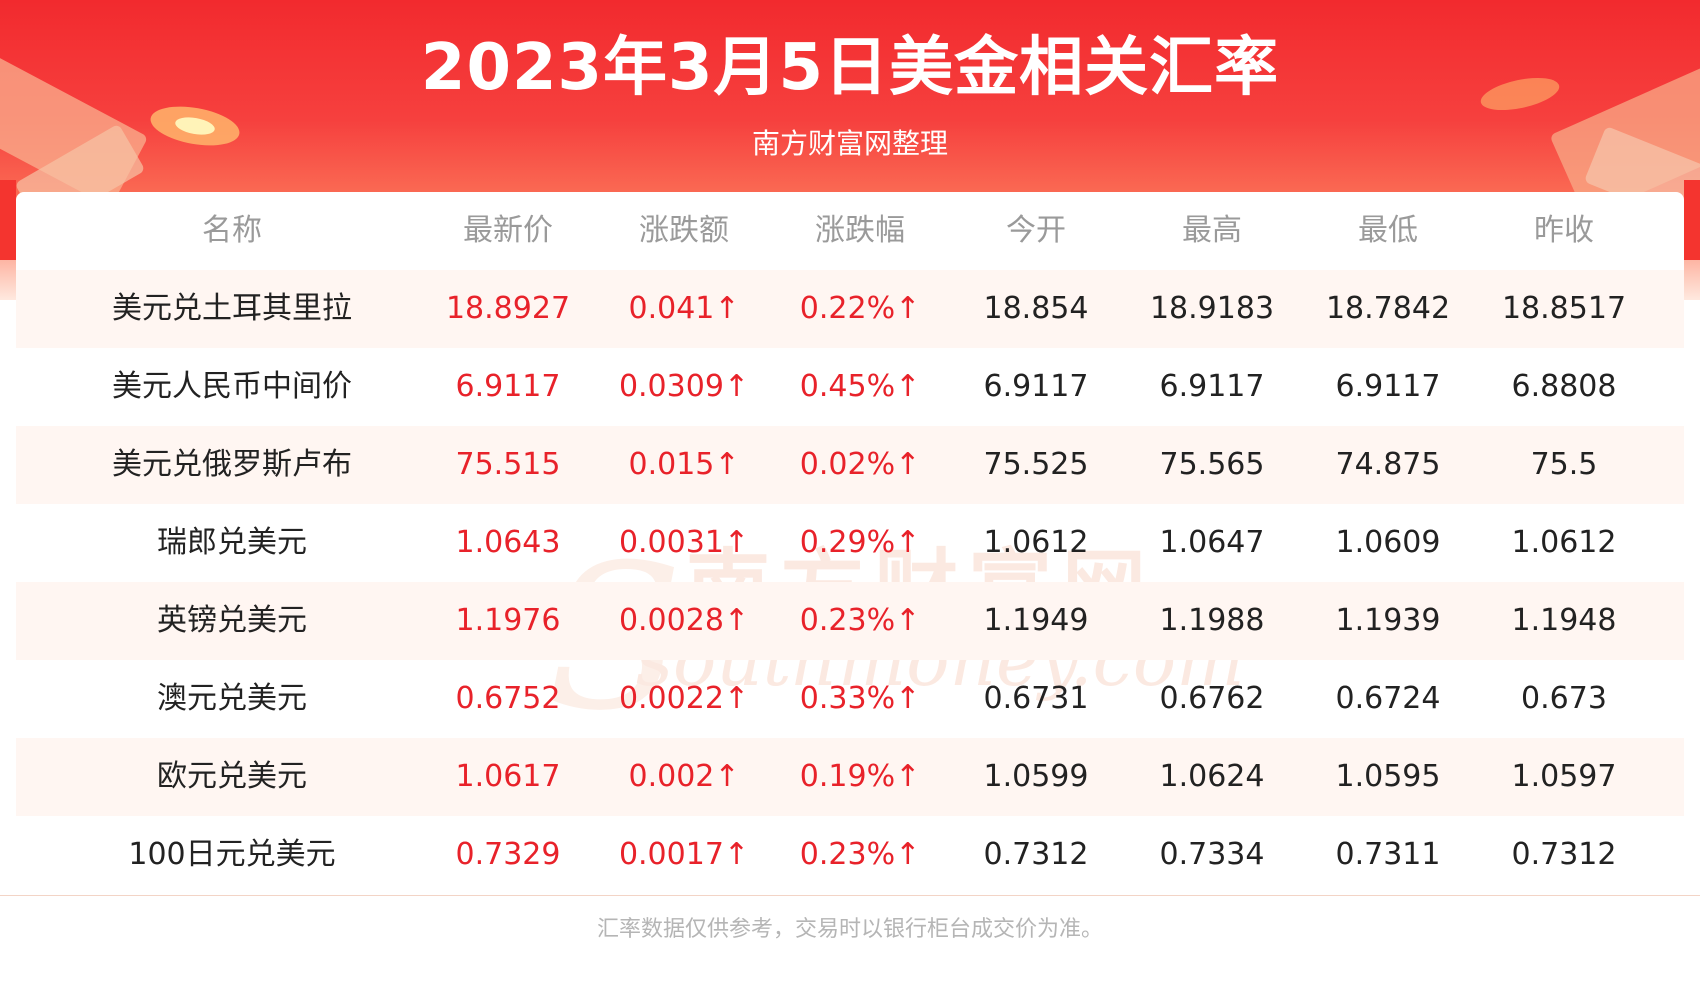 The image size is (1700, 1000). What do you see at coordinates (684, 698) in the screenshot?
I see `row-change: 0.0022↑` at bounding box center [684, 698].